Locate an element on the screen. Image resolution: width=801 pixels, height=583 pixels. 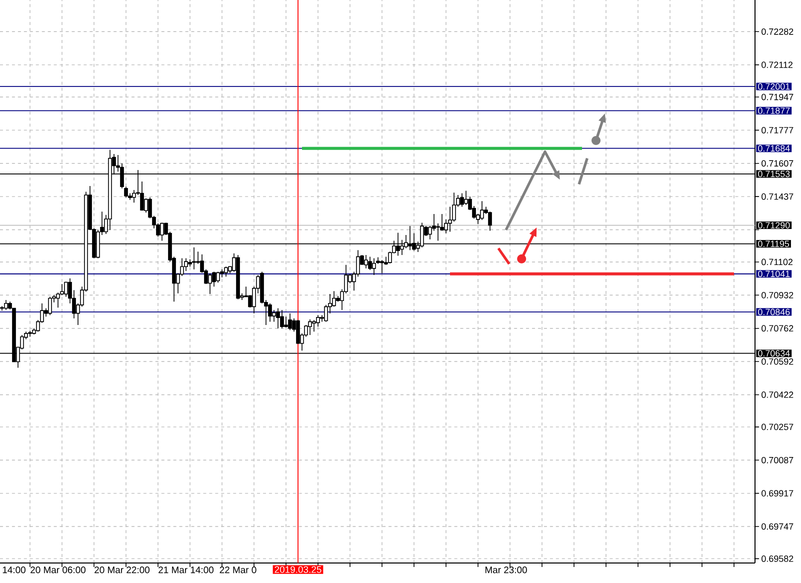
ref-line-label: 0.71877 is located at coordinates (774, 111).